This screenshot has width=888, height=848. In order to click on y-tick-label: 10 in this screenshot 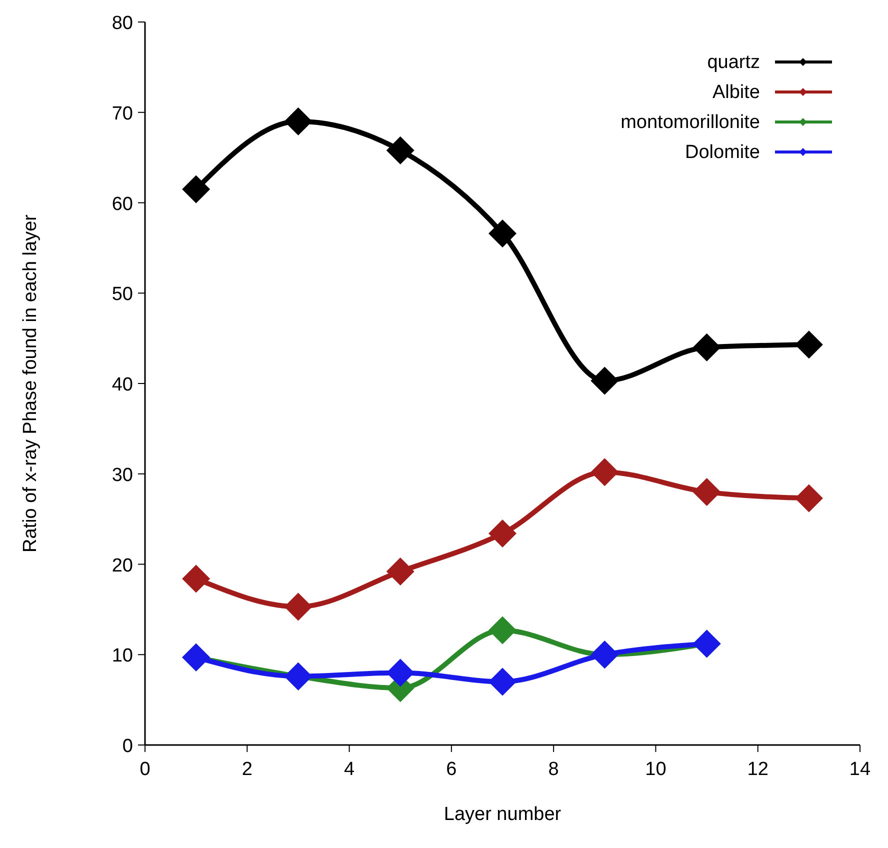, I will do `click(122, 656)`.